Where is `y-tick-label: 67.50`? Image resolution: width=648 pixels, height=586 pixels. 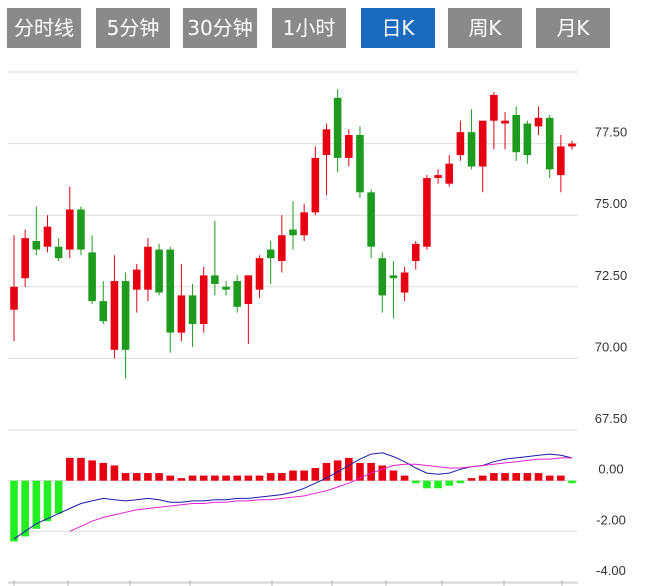
y-tick-label: 67.50 is located at coordinates (611, 418).